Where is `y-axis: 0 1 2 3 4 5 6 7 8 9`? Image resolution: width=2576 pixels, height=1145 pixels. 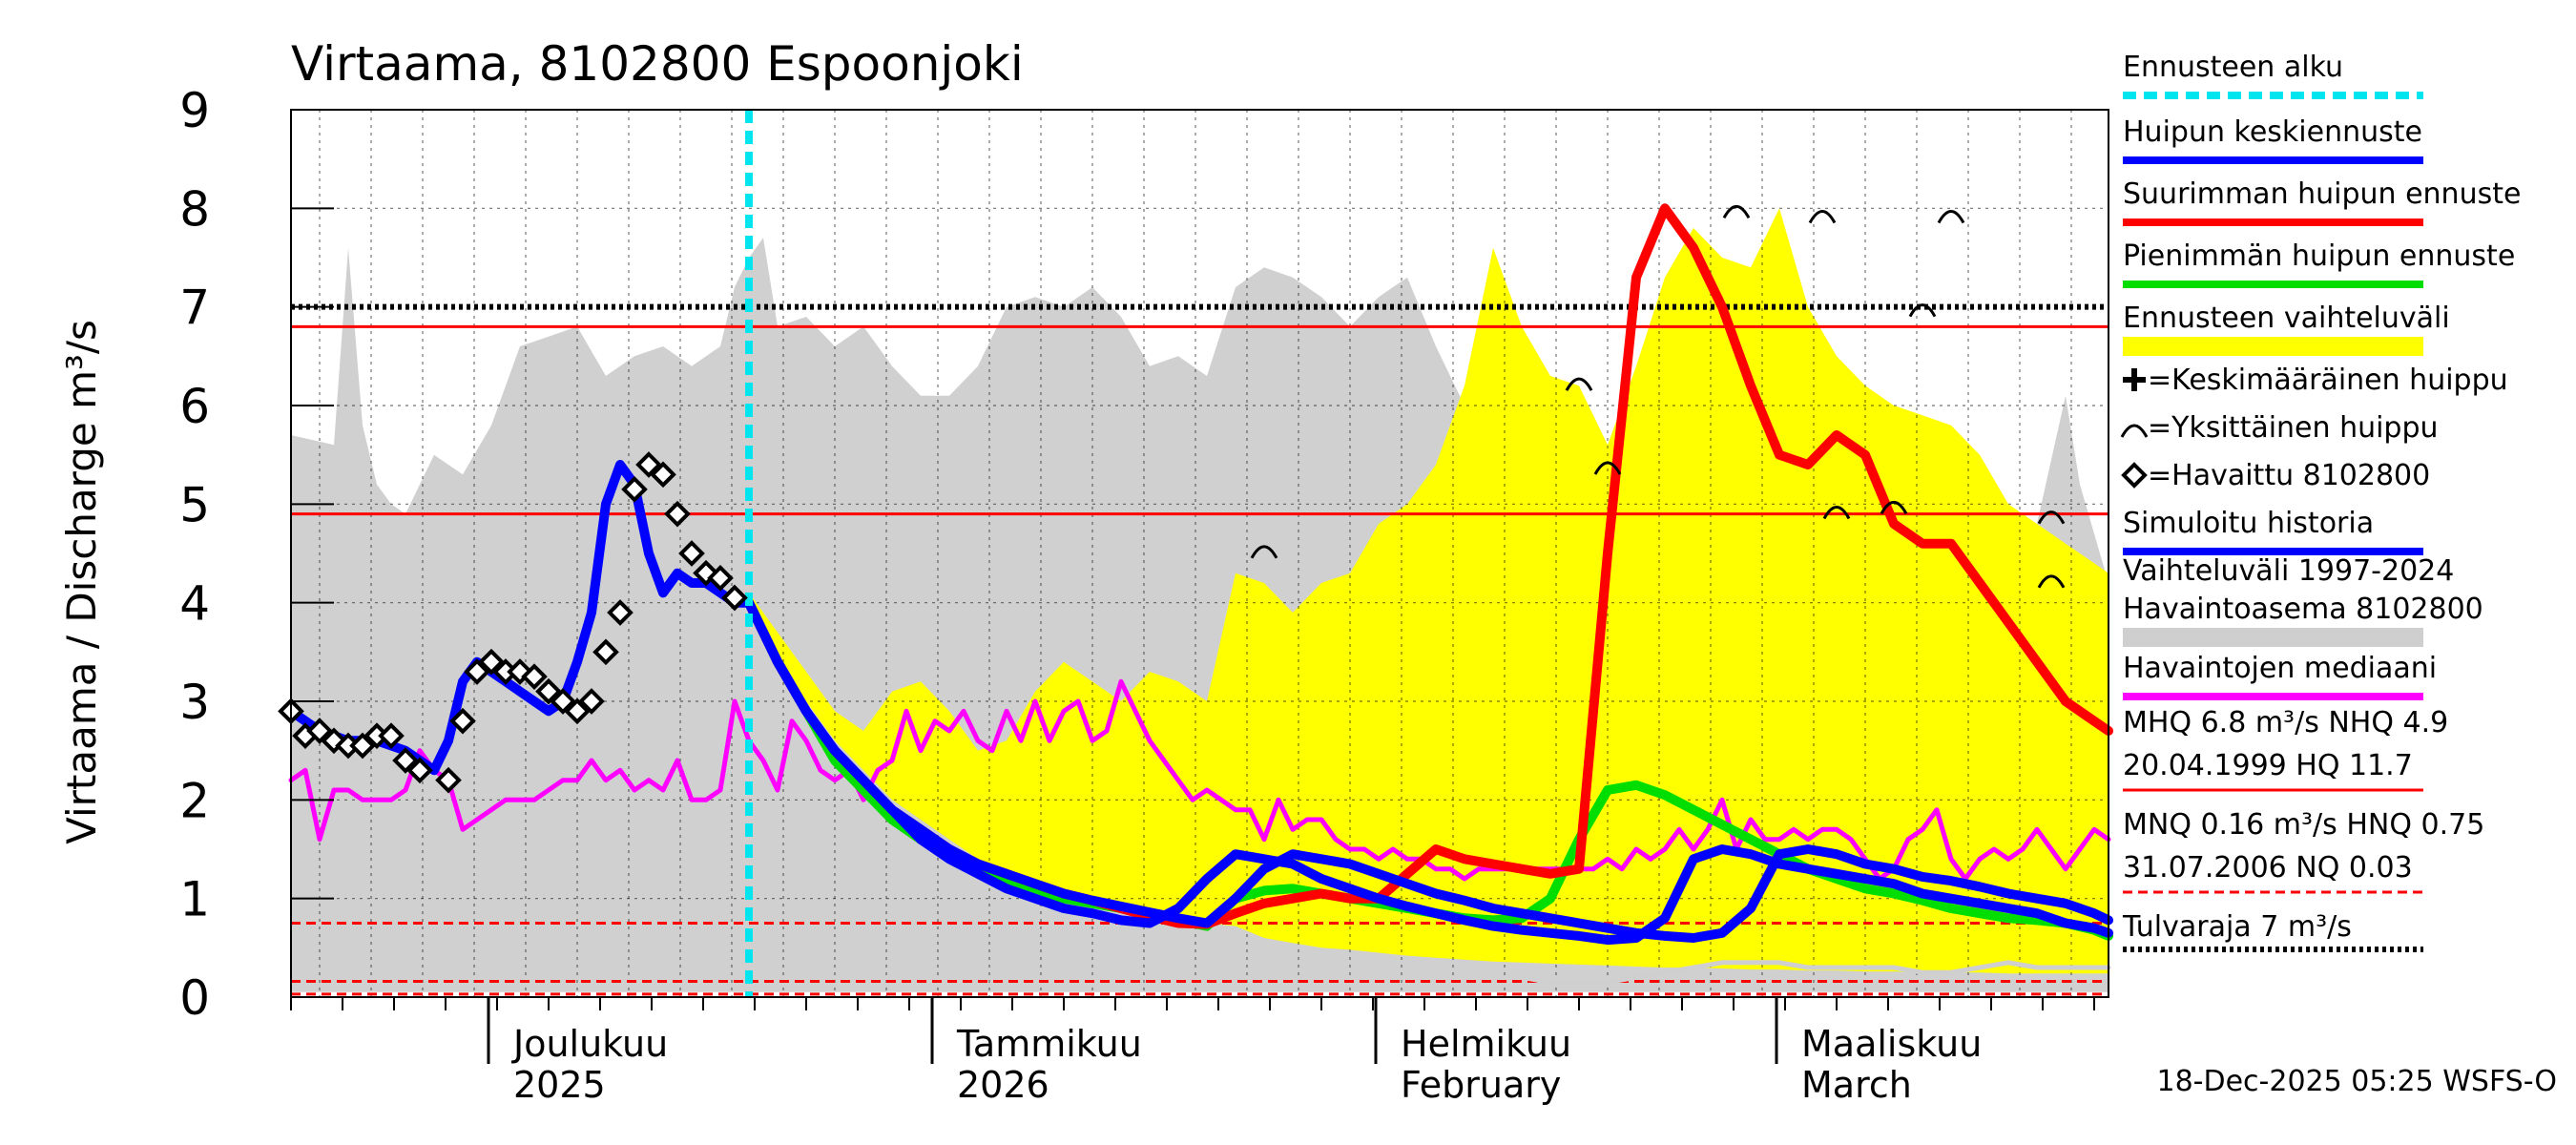 y-axis: 0 1 2 3 4 5 6 7 8 9 is located at coordinates (256, 555).